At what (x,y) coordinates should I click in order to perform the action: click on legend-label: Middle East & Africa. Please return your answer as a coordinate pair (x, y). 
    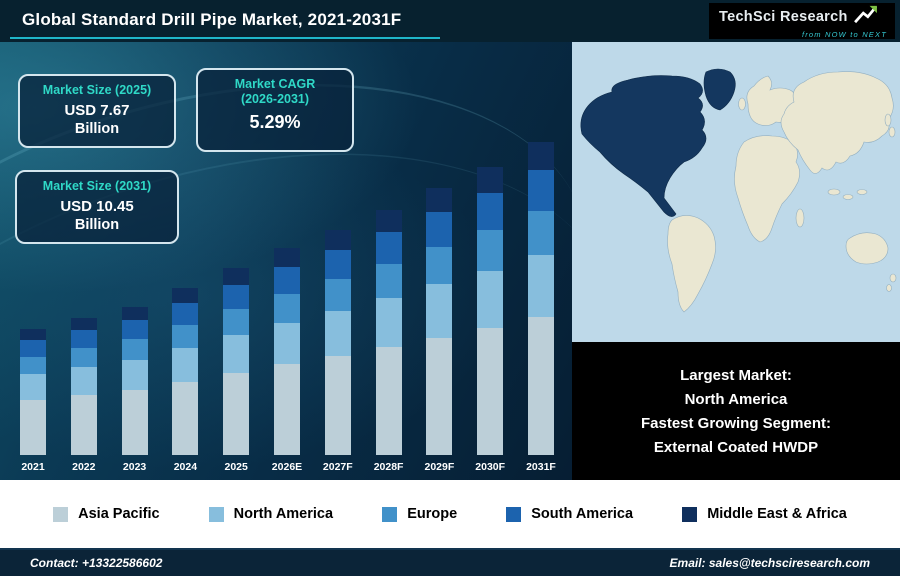
    Looking at the image, I should click on (777, 514).